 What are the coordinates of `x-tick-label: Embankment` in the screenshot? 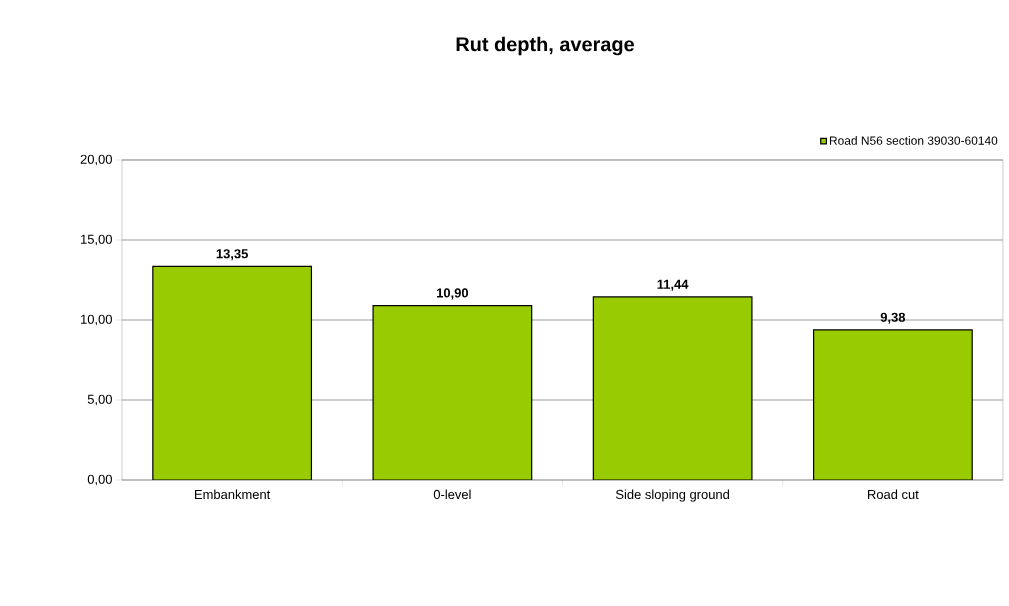 It's located at (233, 494).